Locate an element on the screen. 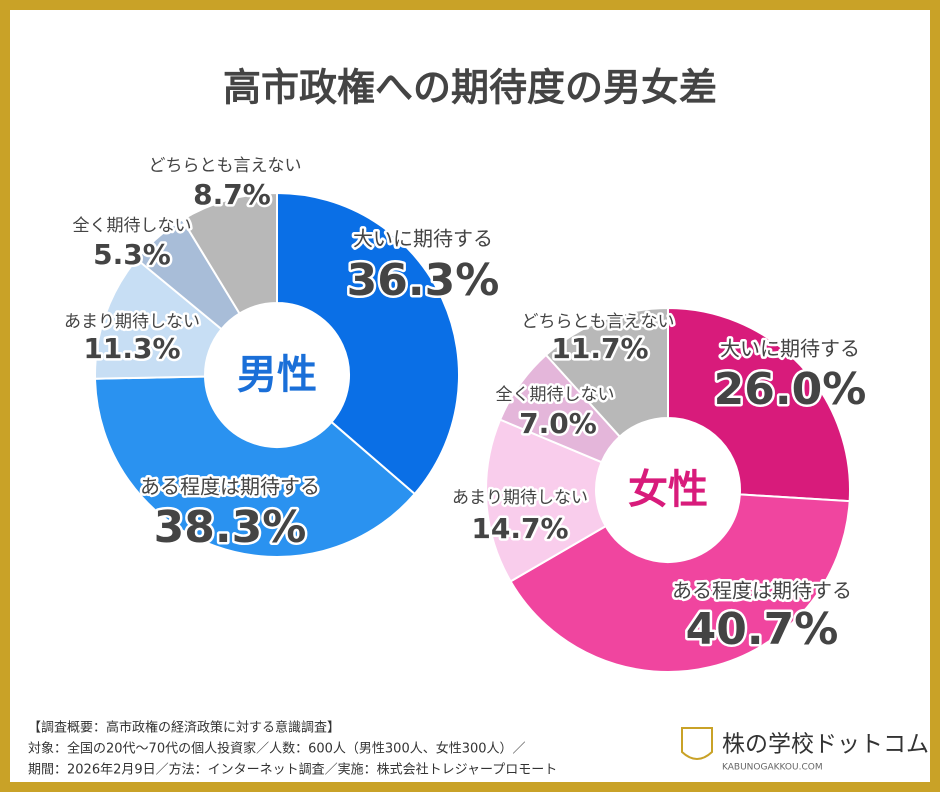 The width and height of the screenshot is (940, 792). center-label: 女性 is located at coordinates (668, 490).